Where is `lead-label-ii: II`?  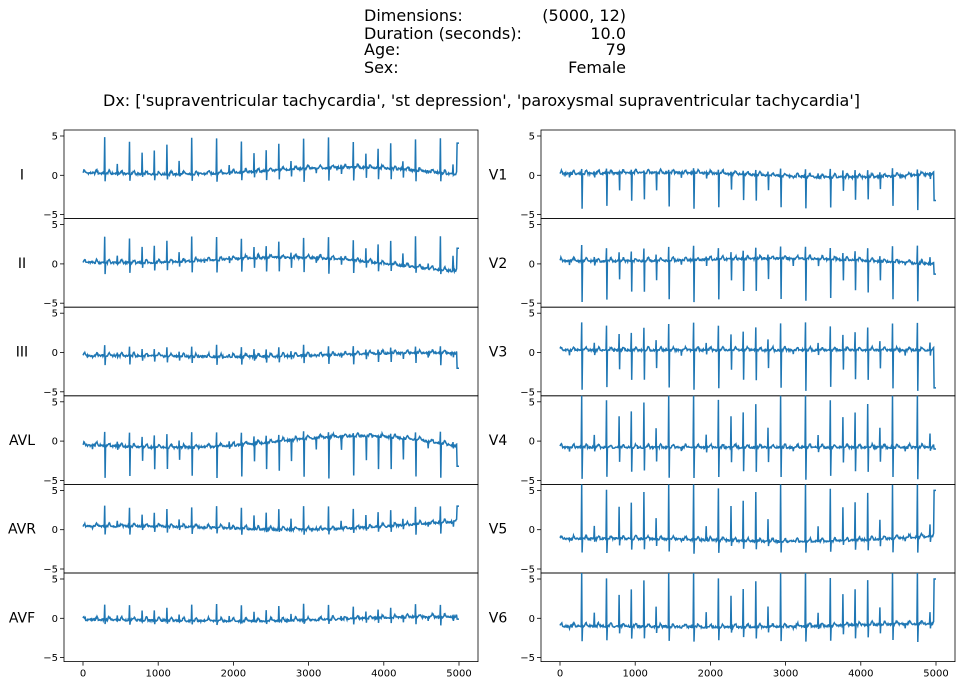 lead-label-ii: II is located at coordinates (22, 264).